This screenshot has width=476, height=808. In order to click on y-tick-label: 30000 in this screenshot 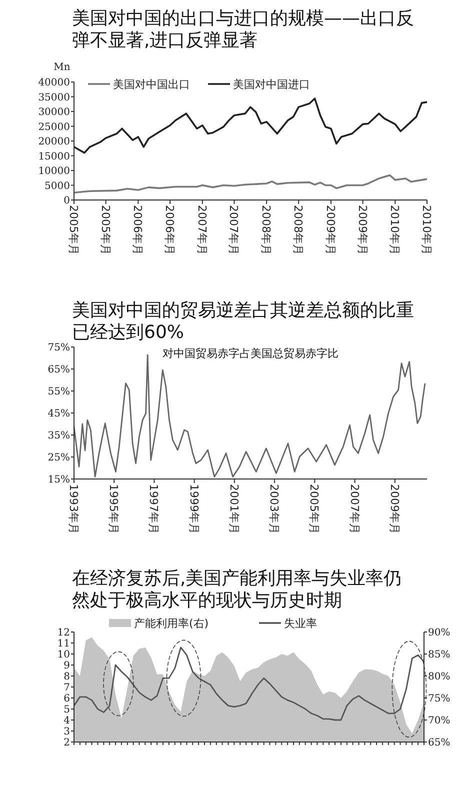, I will do `click(54, 112)`.